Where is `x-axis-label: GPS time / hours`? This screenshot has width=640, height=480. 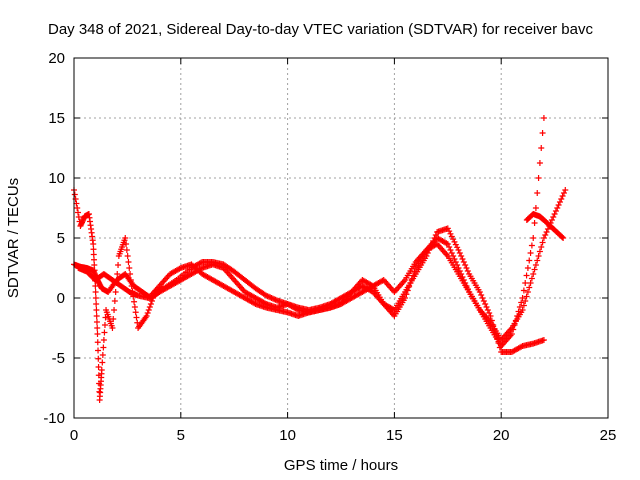 x-axis-label: GPS time / hours is located at coordinates (341, 465).